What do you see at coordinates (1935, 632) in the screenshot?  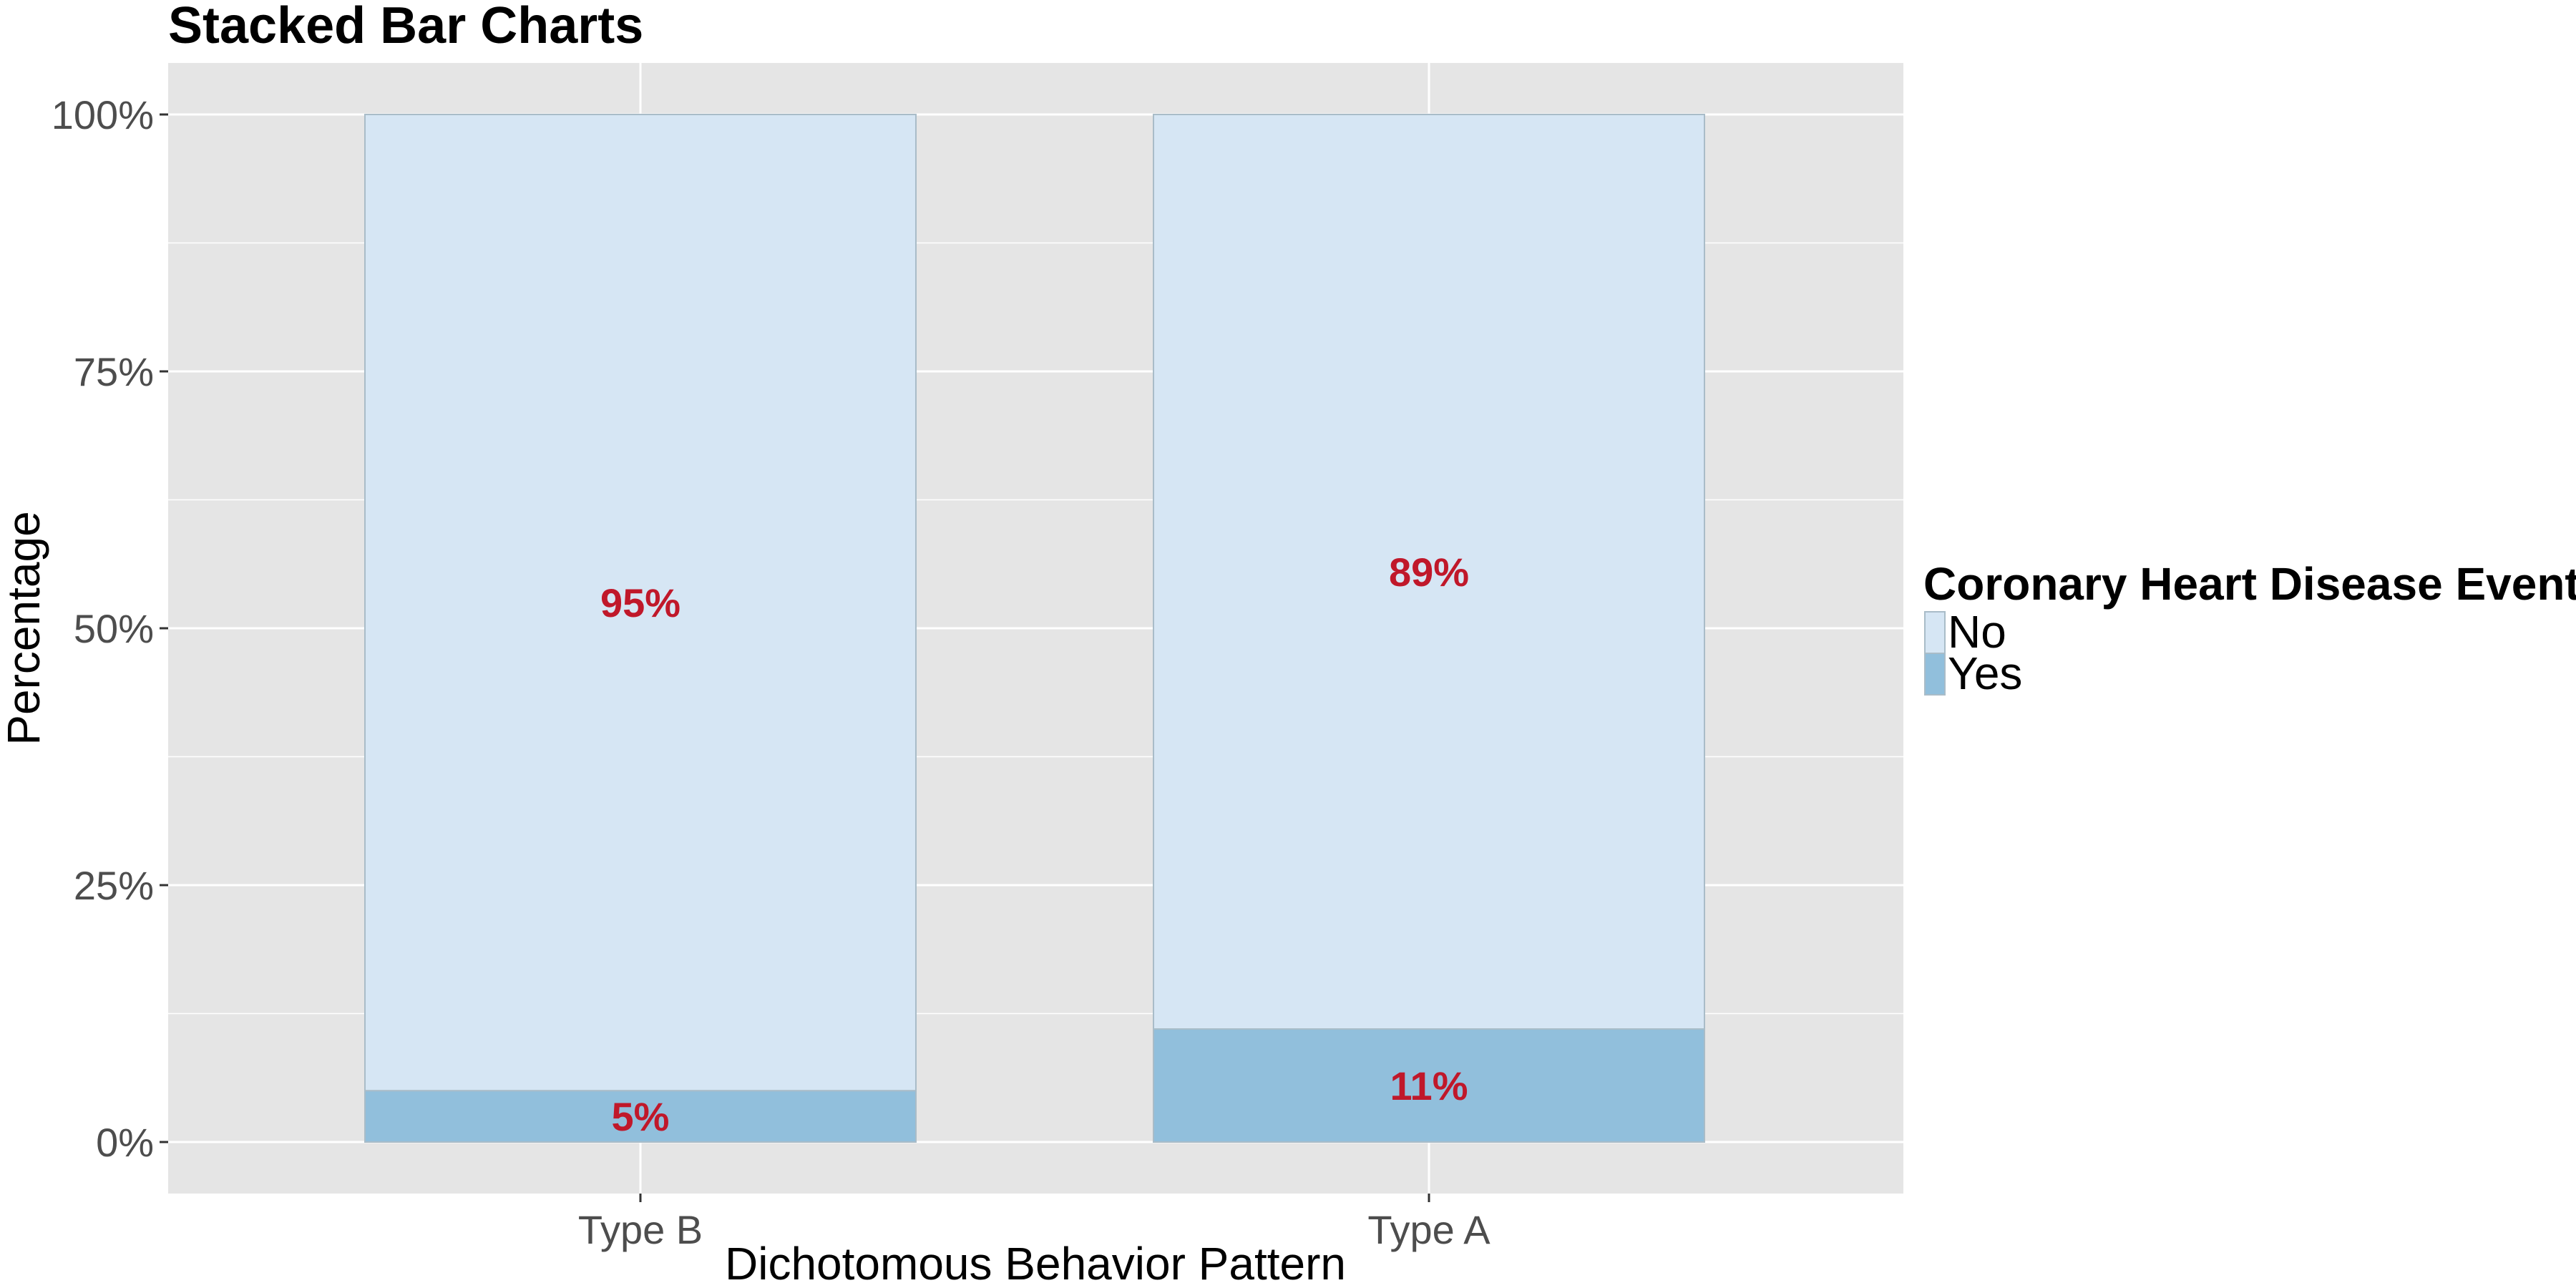 I see `legend-key-no` at bounding box center [1935, 632].